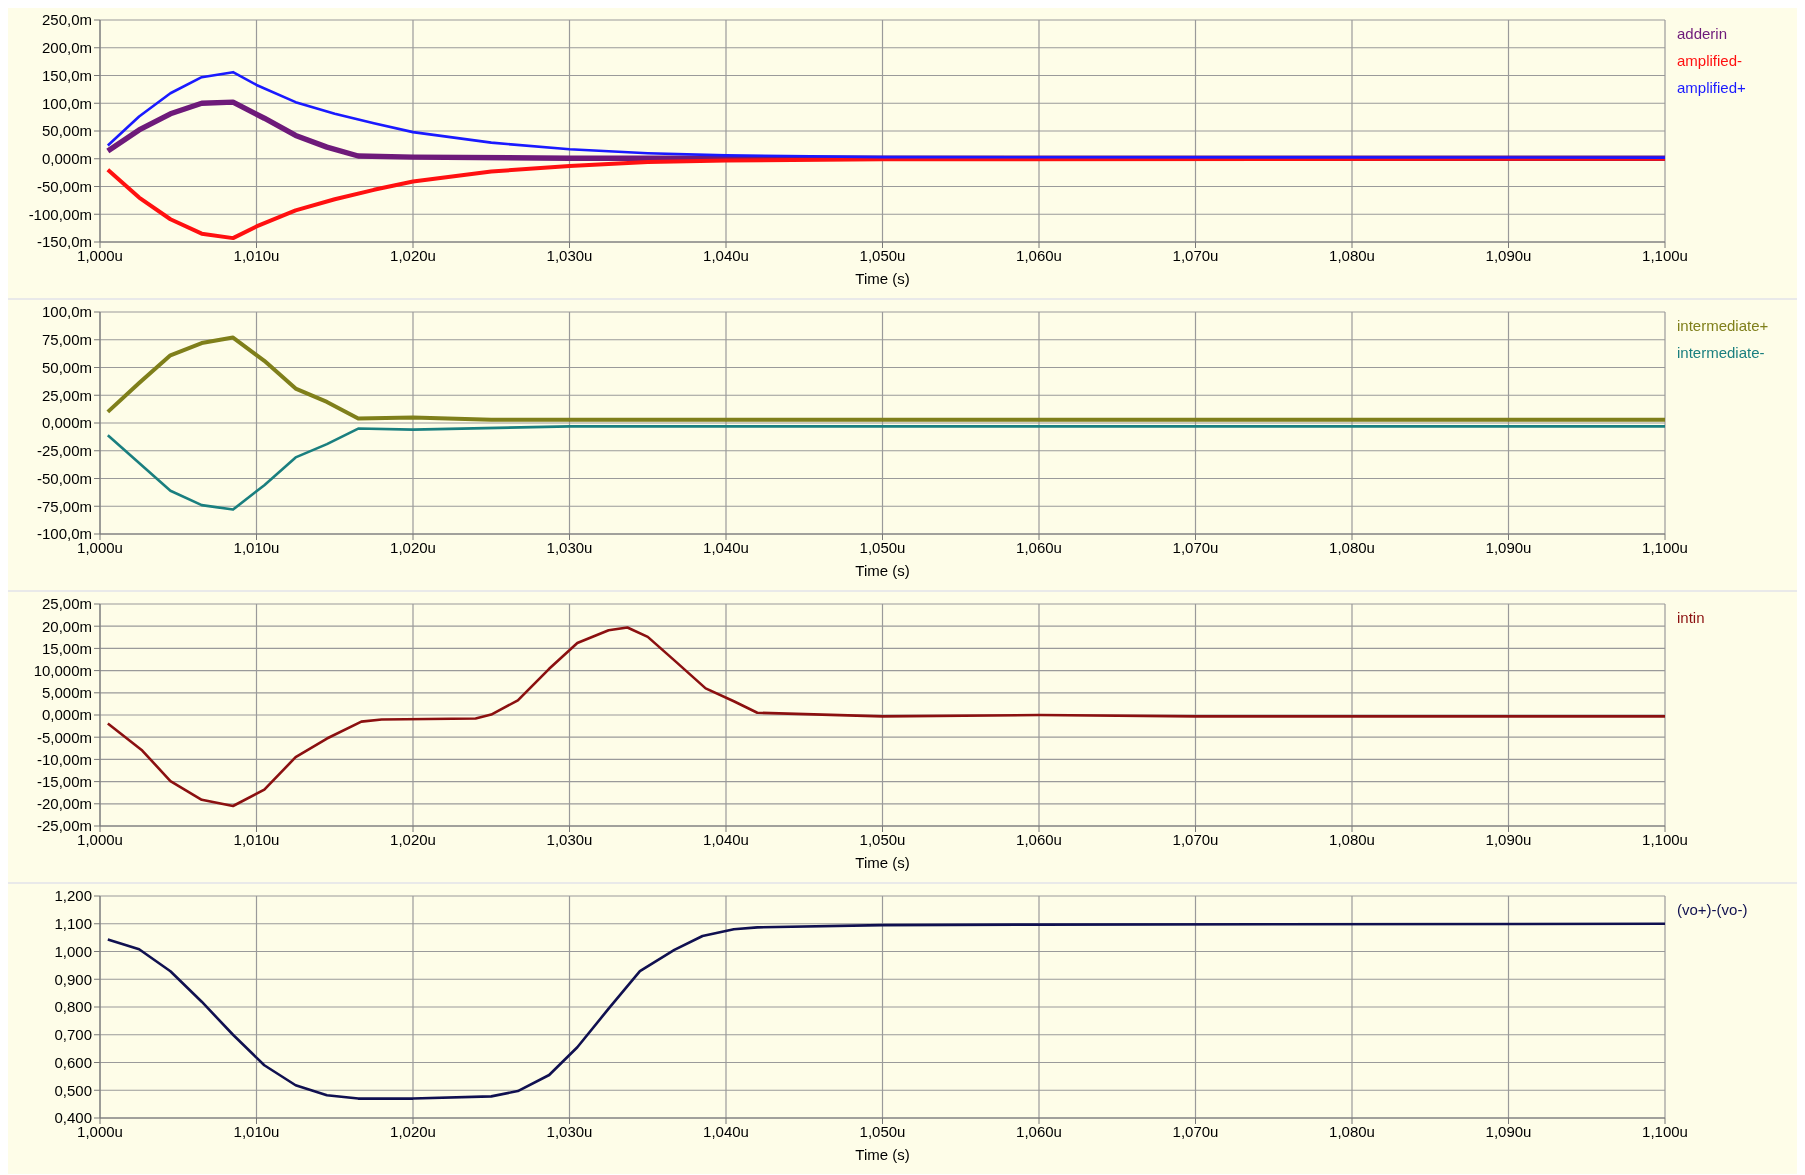 This screenshot has height=1175, width=1805. Describe the element at coordinates (64, 451) in the screenshot. I see `y-tick-label: -25,00m` at that location.